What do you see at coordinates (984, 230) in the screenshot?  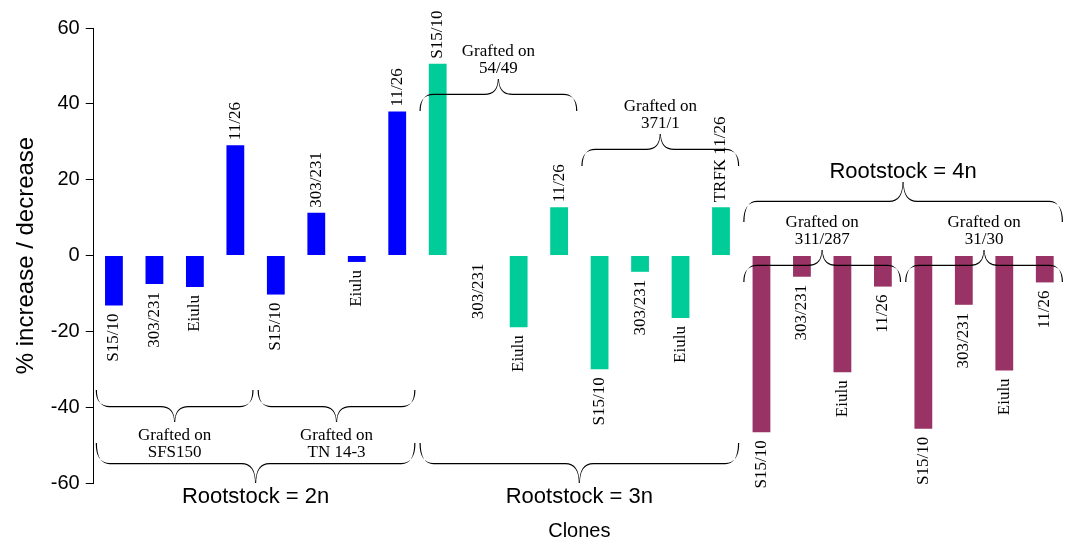 I see `annotation: Grafted on 31/30` at bounding box center [984, 230].